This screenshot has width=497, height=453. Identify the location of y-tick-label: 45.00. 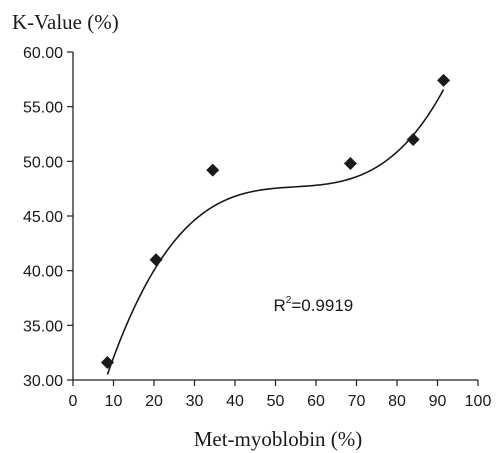
(43, 217).